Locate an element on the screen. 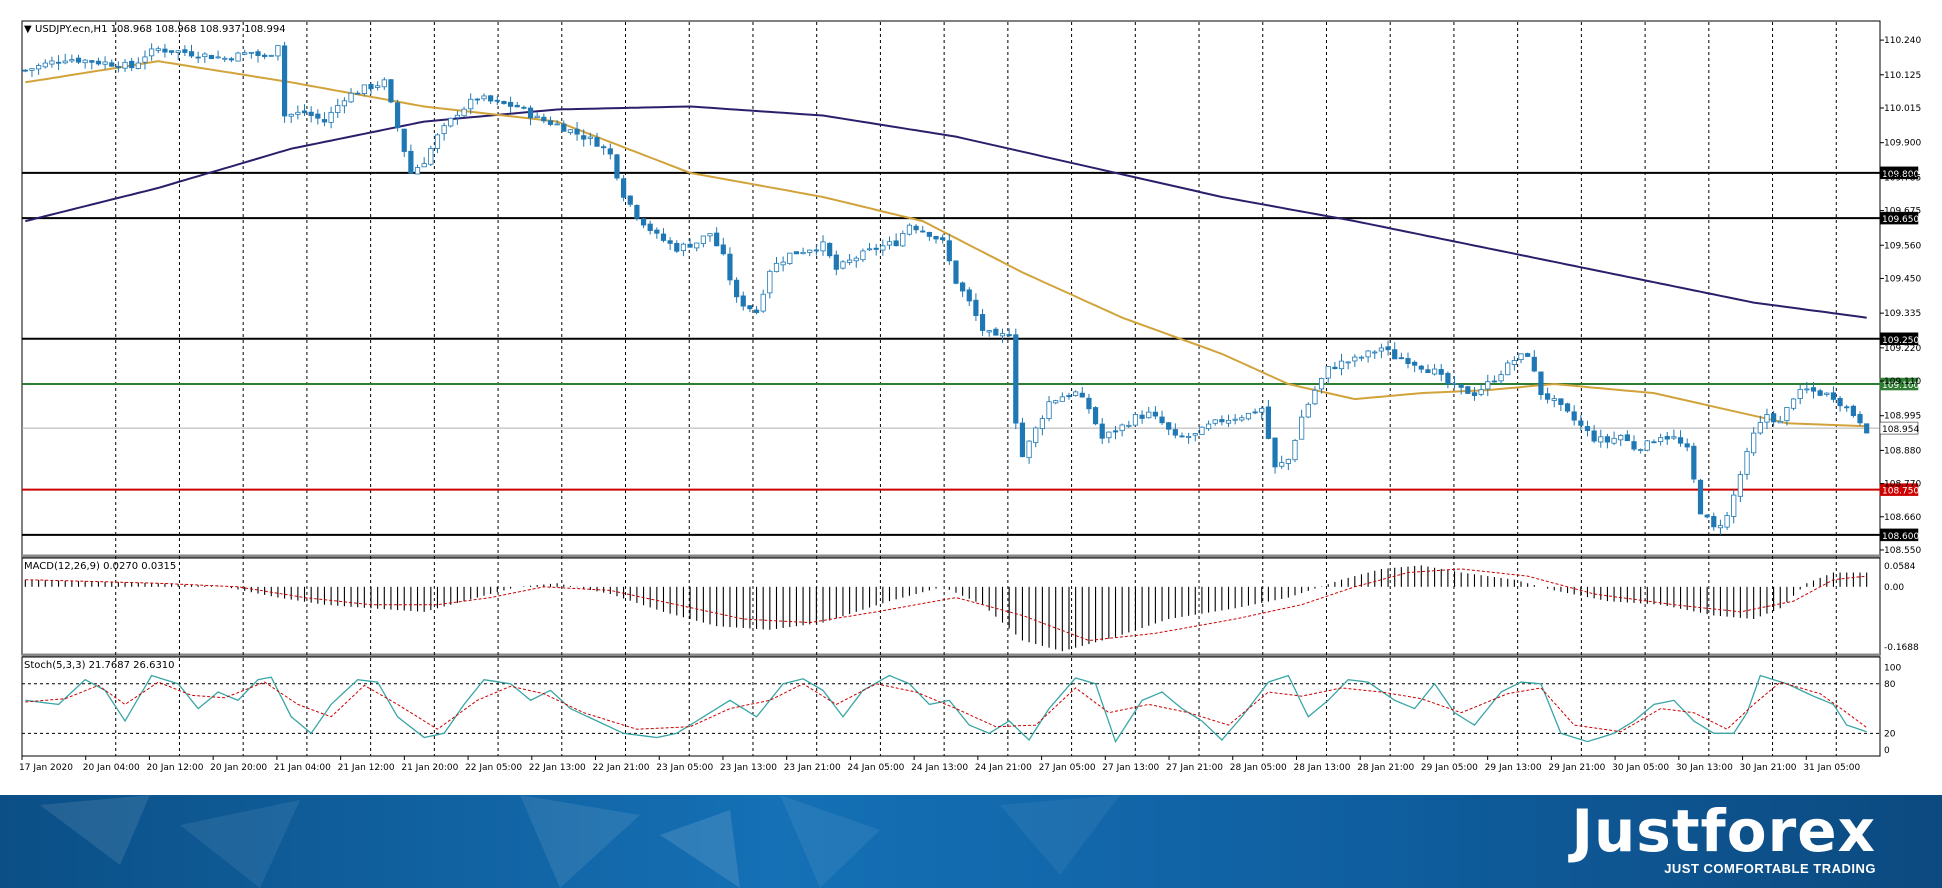  banner-decoration is located at coordinates (580, 841).